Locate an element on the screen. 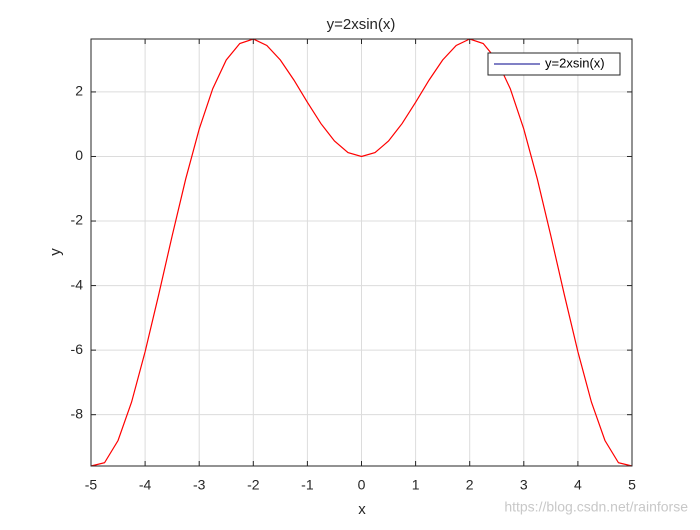 This screenshot has width=700, height=530. y-tick-label: -8 is located at coordinates (77, 413).